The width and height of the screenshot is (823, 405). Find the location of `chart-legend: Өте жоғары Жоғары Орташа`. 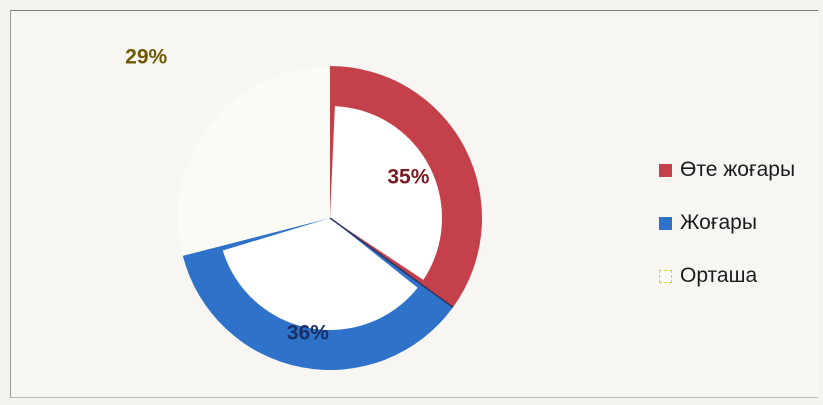

chart-legend: Өте жоғары Жоғары Орташа is located at coordinates (727, 236).